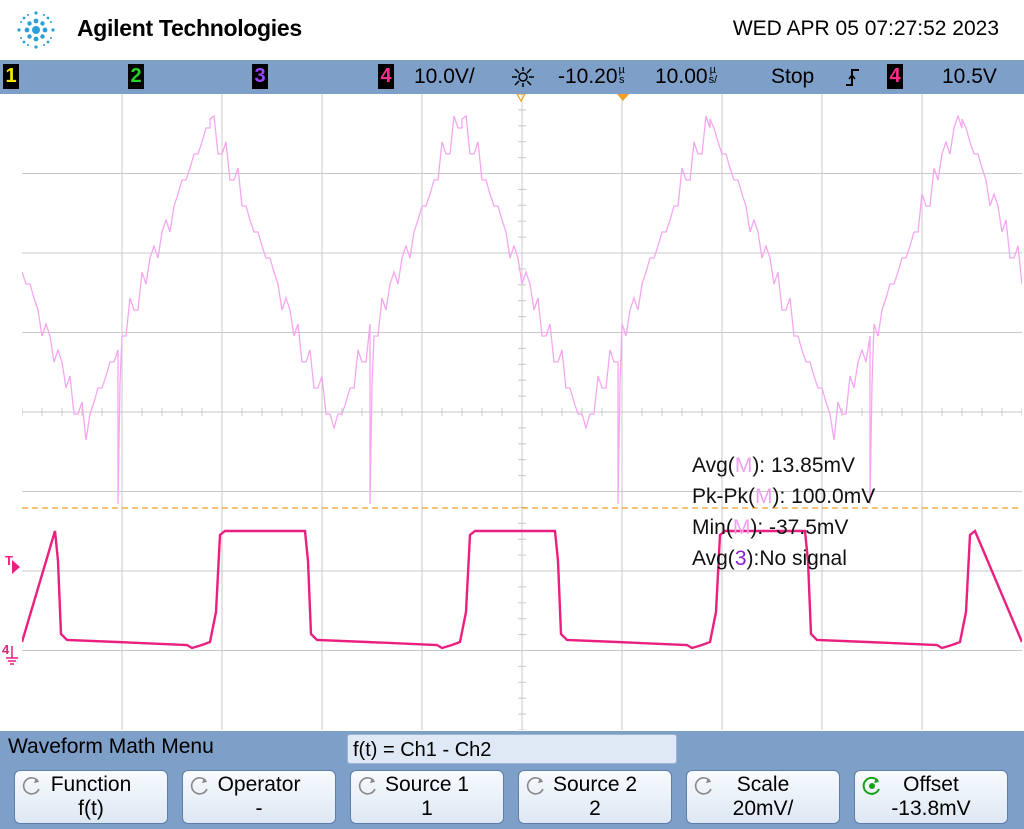 The height and width of the screenshot is (829, 1024). What do you see at coordinates (386, 76) in the screenshot?
I see `channel-4-indicator: 4` at bounding box center [386, 76].